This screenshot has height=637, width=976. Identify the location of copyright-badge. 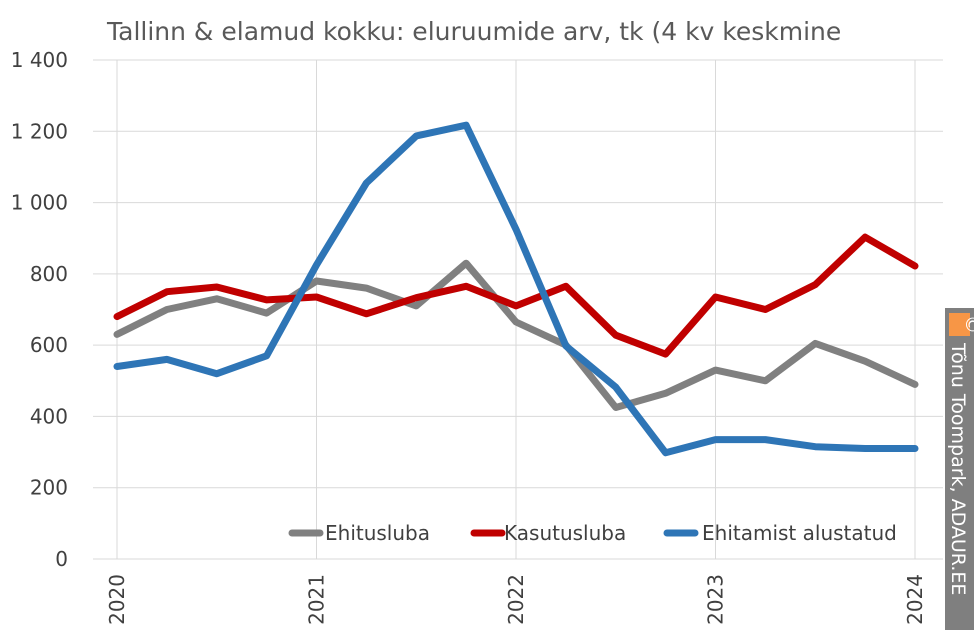
(959, 324).